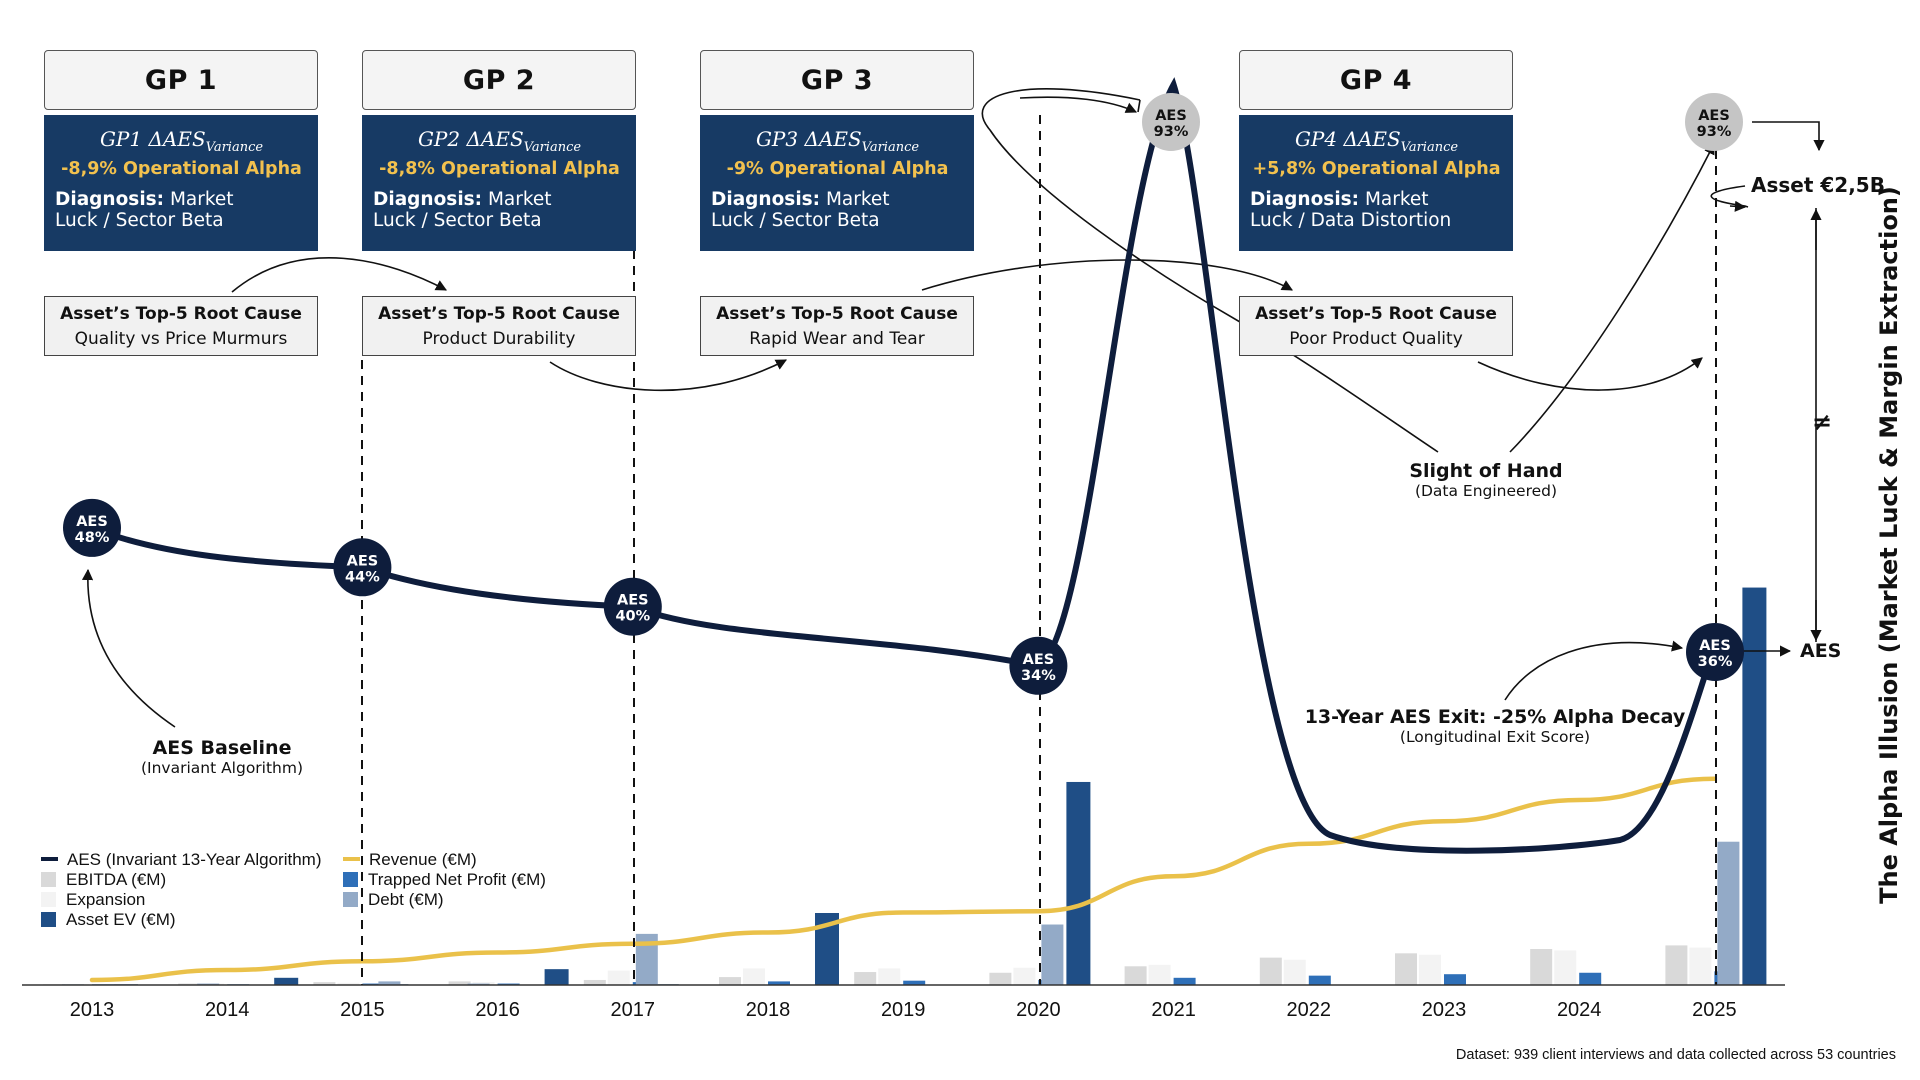  I want to click on legend-asset-ev: Asset EV (€M), so click(108, 920).